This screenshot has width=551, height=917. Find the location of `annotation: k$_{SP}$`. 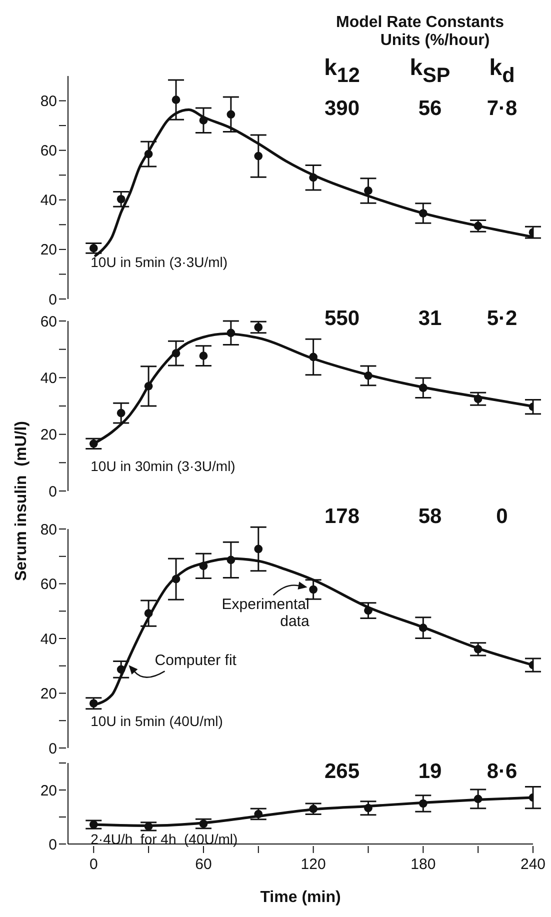

annotation: k$_{SP}$ is located at coordinates (430, 71).